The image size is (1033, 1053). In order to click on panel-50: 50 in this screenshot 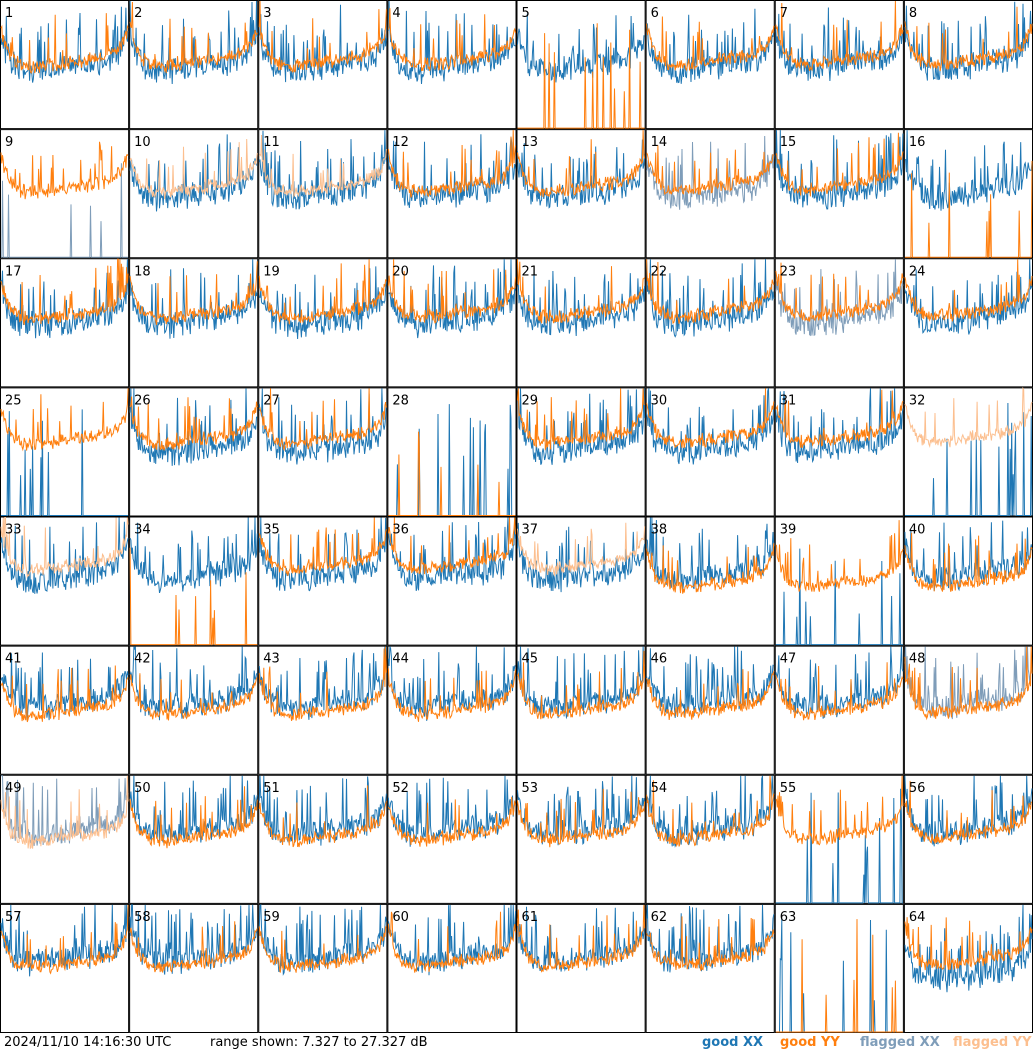, I will do `click(194, 839)`.